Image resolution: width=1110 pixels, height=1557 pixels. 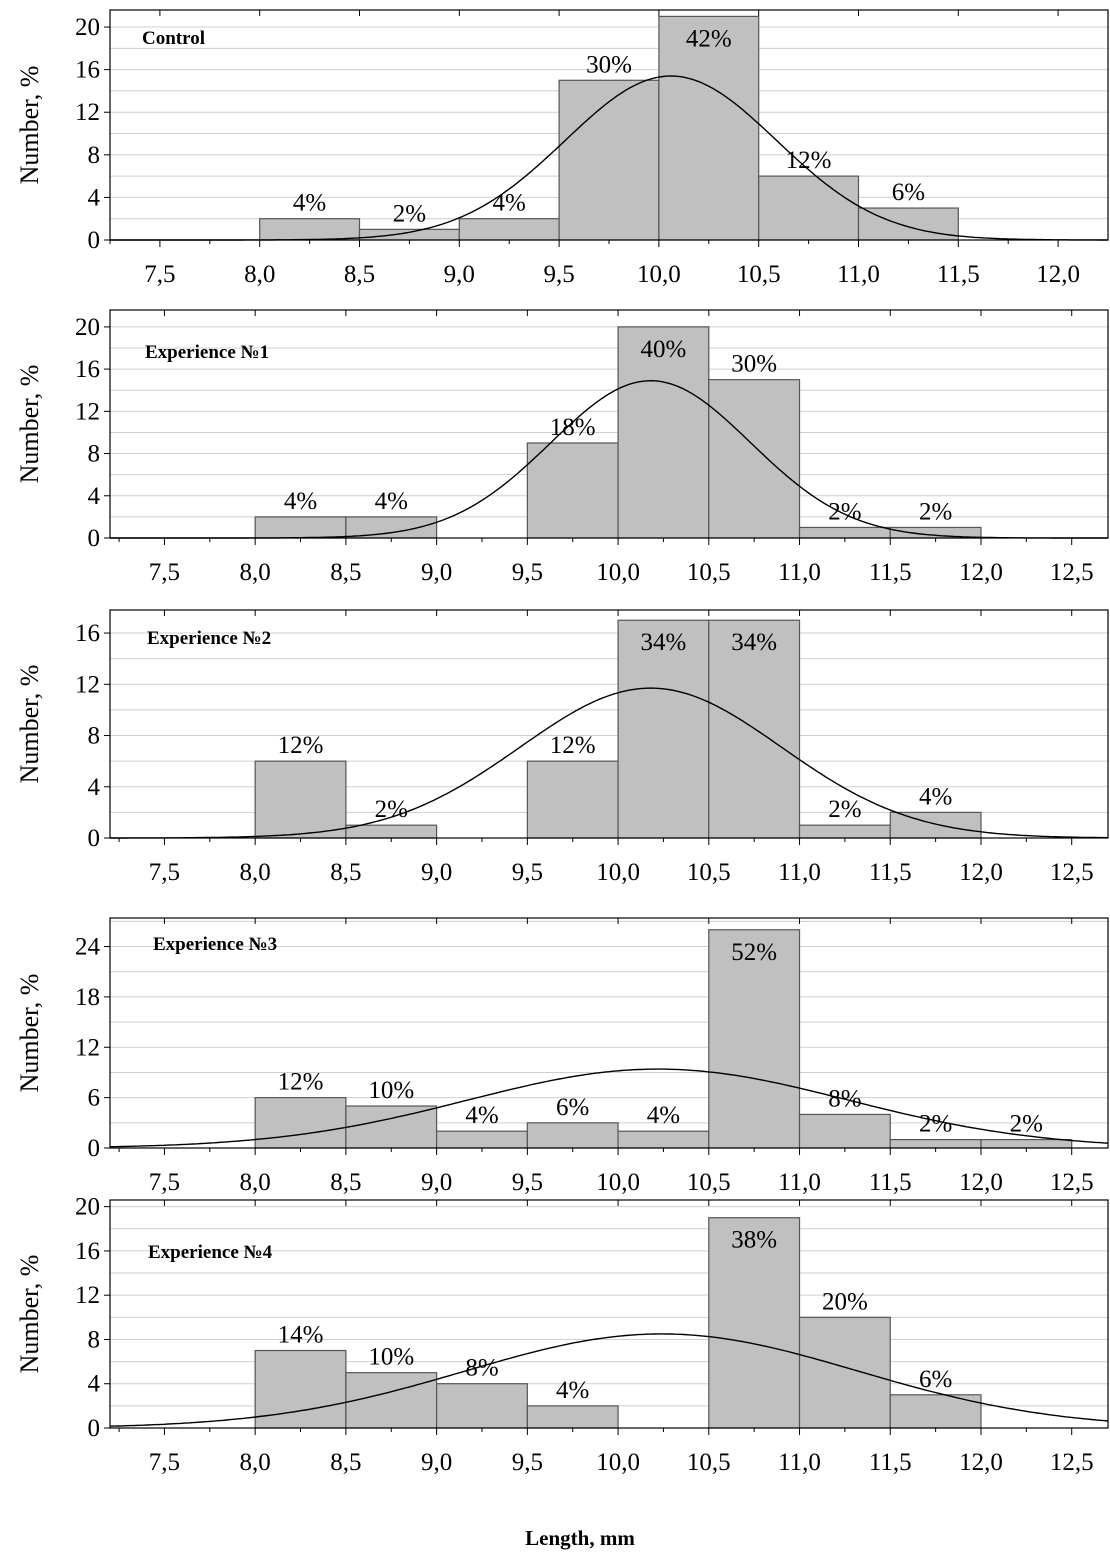 What do you see at coordinates (580, 1538) in the screenshot?
I see `x-axis-label: Length, mm` at bounding box center [580, 1538].